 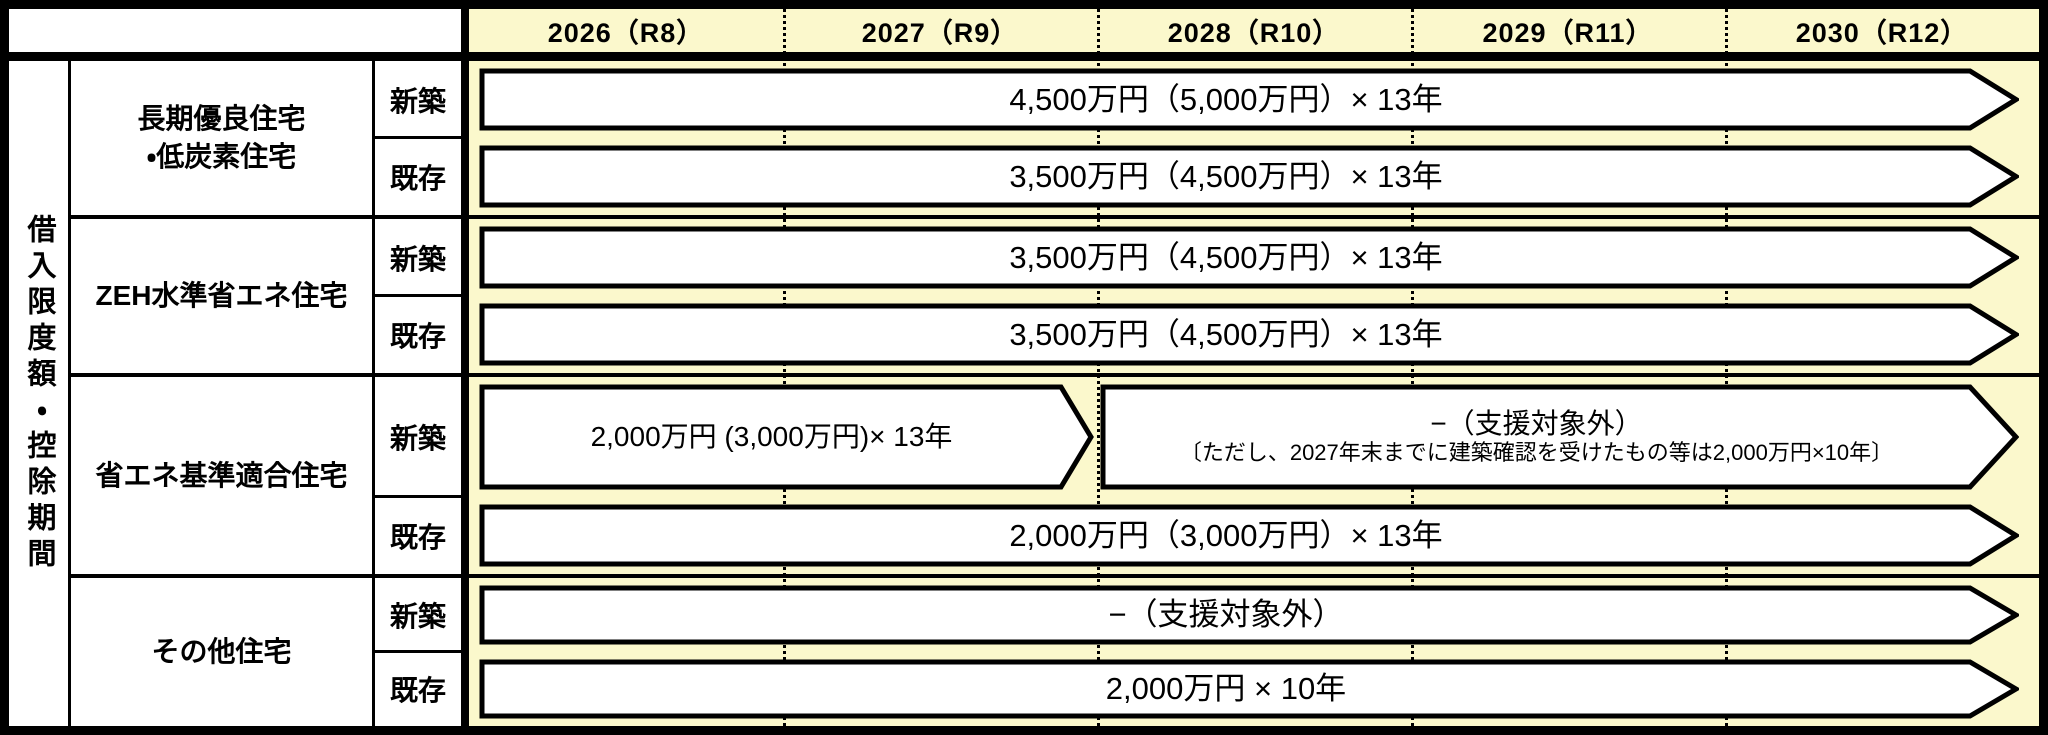 I want to click on subtype-g1-existing: 既存, so click(x=418, y=176).